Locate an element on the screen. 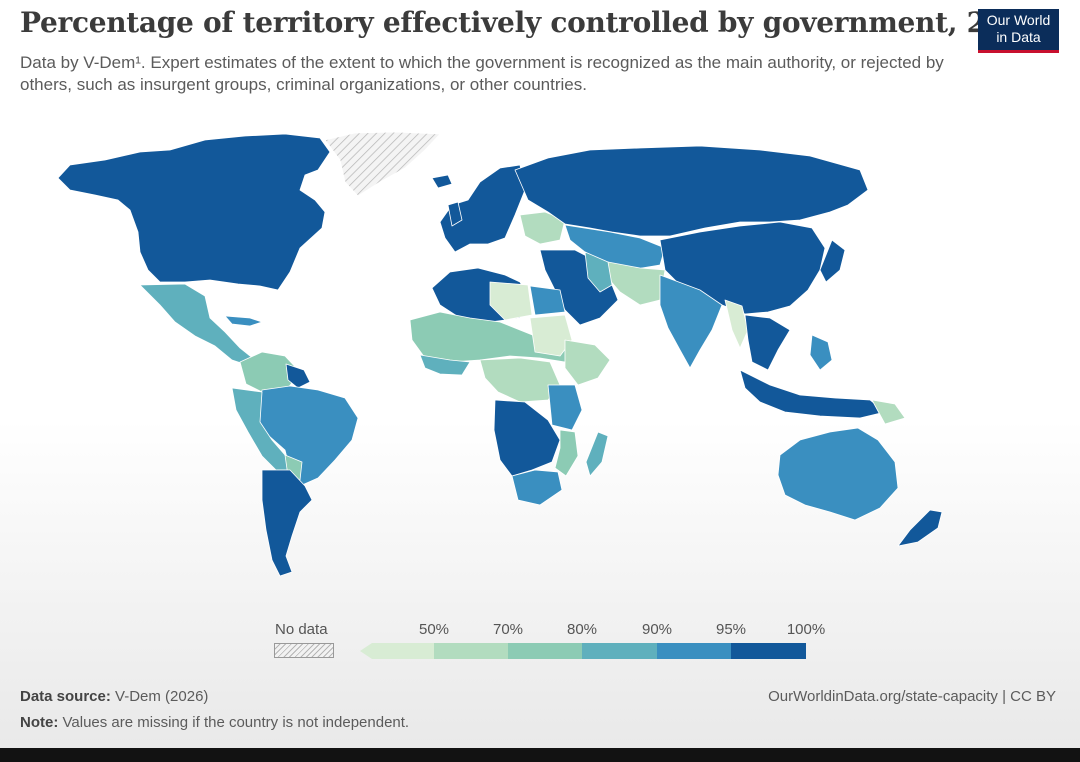 The image size is (1080, 762). region-east-asia-islands is located at coordinates (832, 261).